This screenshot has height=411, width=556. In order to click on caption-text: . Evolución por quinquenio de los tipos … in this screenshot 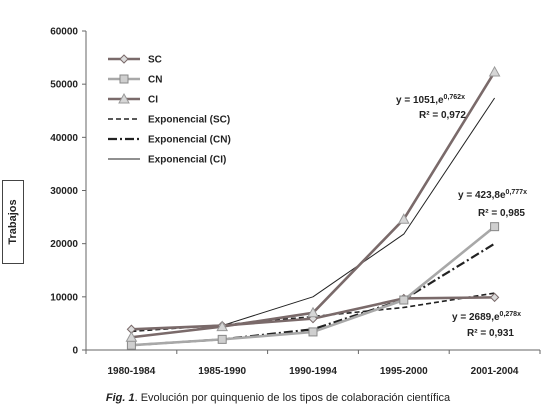, I will do `click(292, 398)`.